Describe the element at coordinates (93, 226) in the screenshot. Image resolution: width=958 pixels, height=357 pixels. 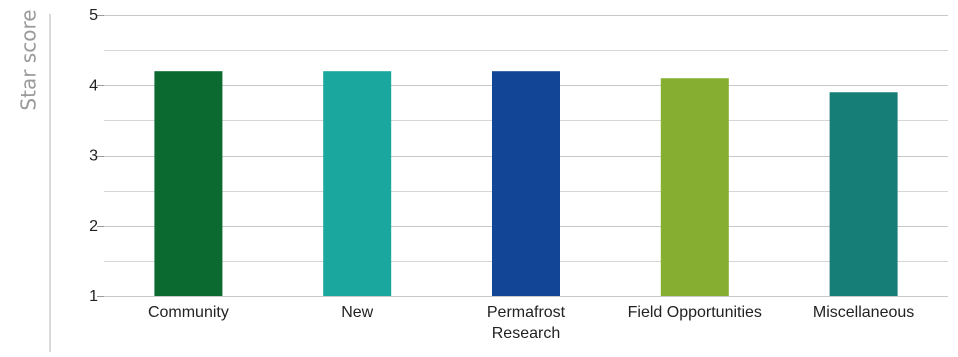
I see `y-tick-label: 2` at that location.